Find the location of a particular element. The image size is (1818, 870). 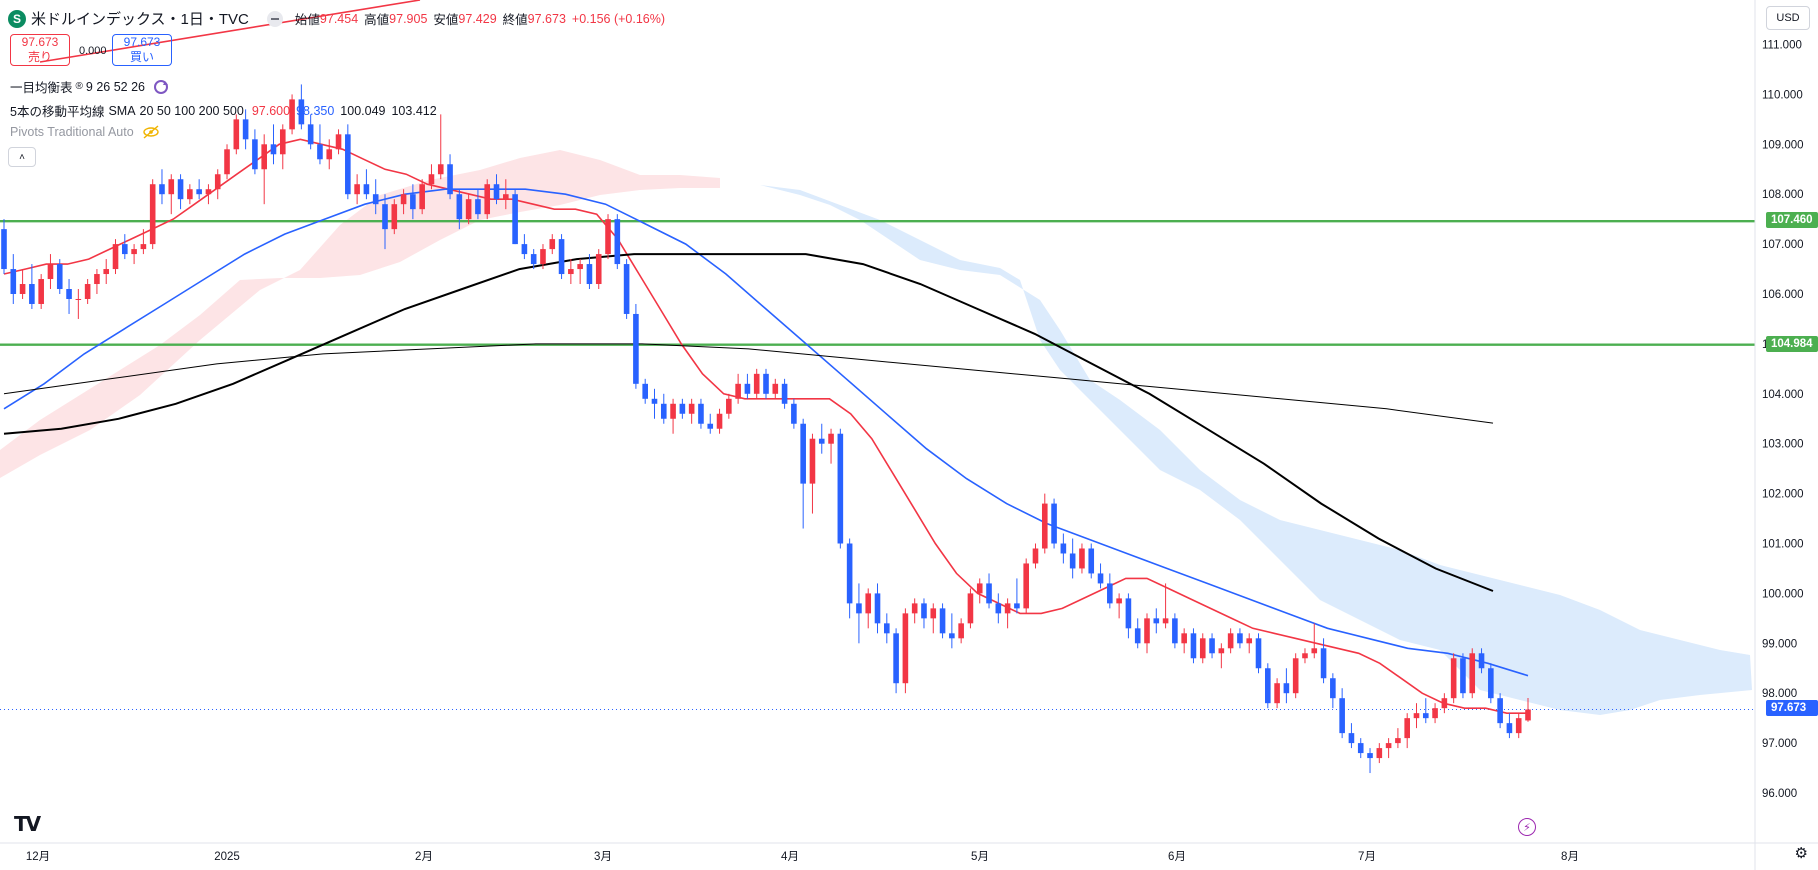

close-label: 終値 is located at coordinates (515, 20).